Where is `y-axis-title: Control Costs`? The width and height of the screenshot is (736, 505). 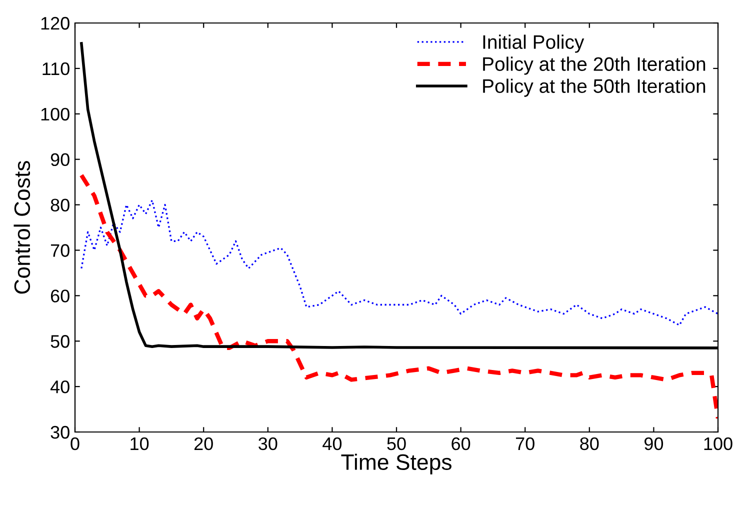 y-axis-title: Control Costs is located at coordinates (22, 227).